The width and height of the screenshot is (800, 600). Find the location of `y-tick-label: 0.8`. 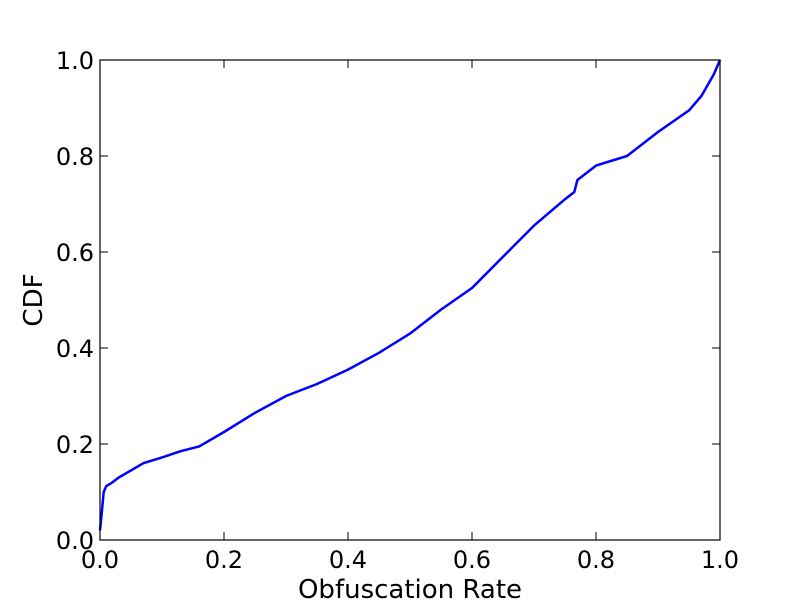

y-tick-label: 0.8 is located at coordinates (75, 157).